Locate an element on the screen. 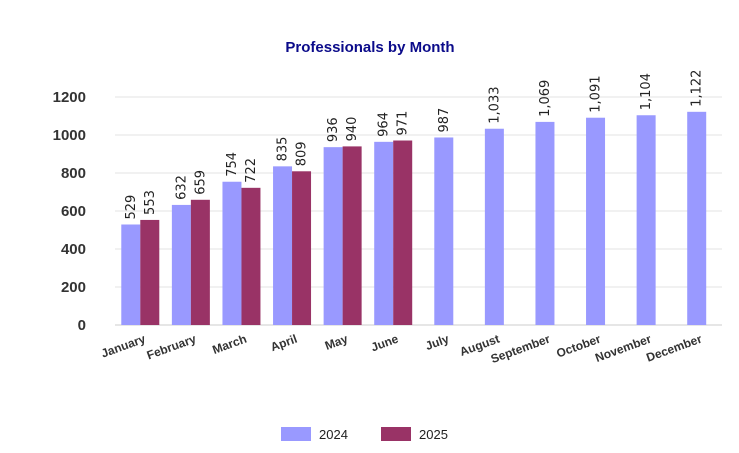  bar-2025-june is located at coordinates (403, 232).